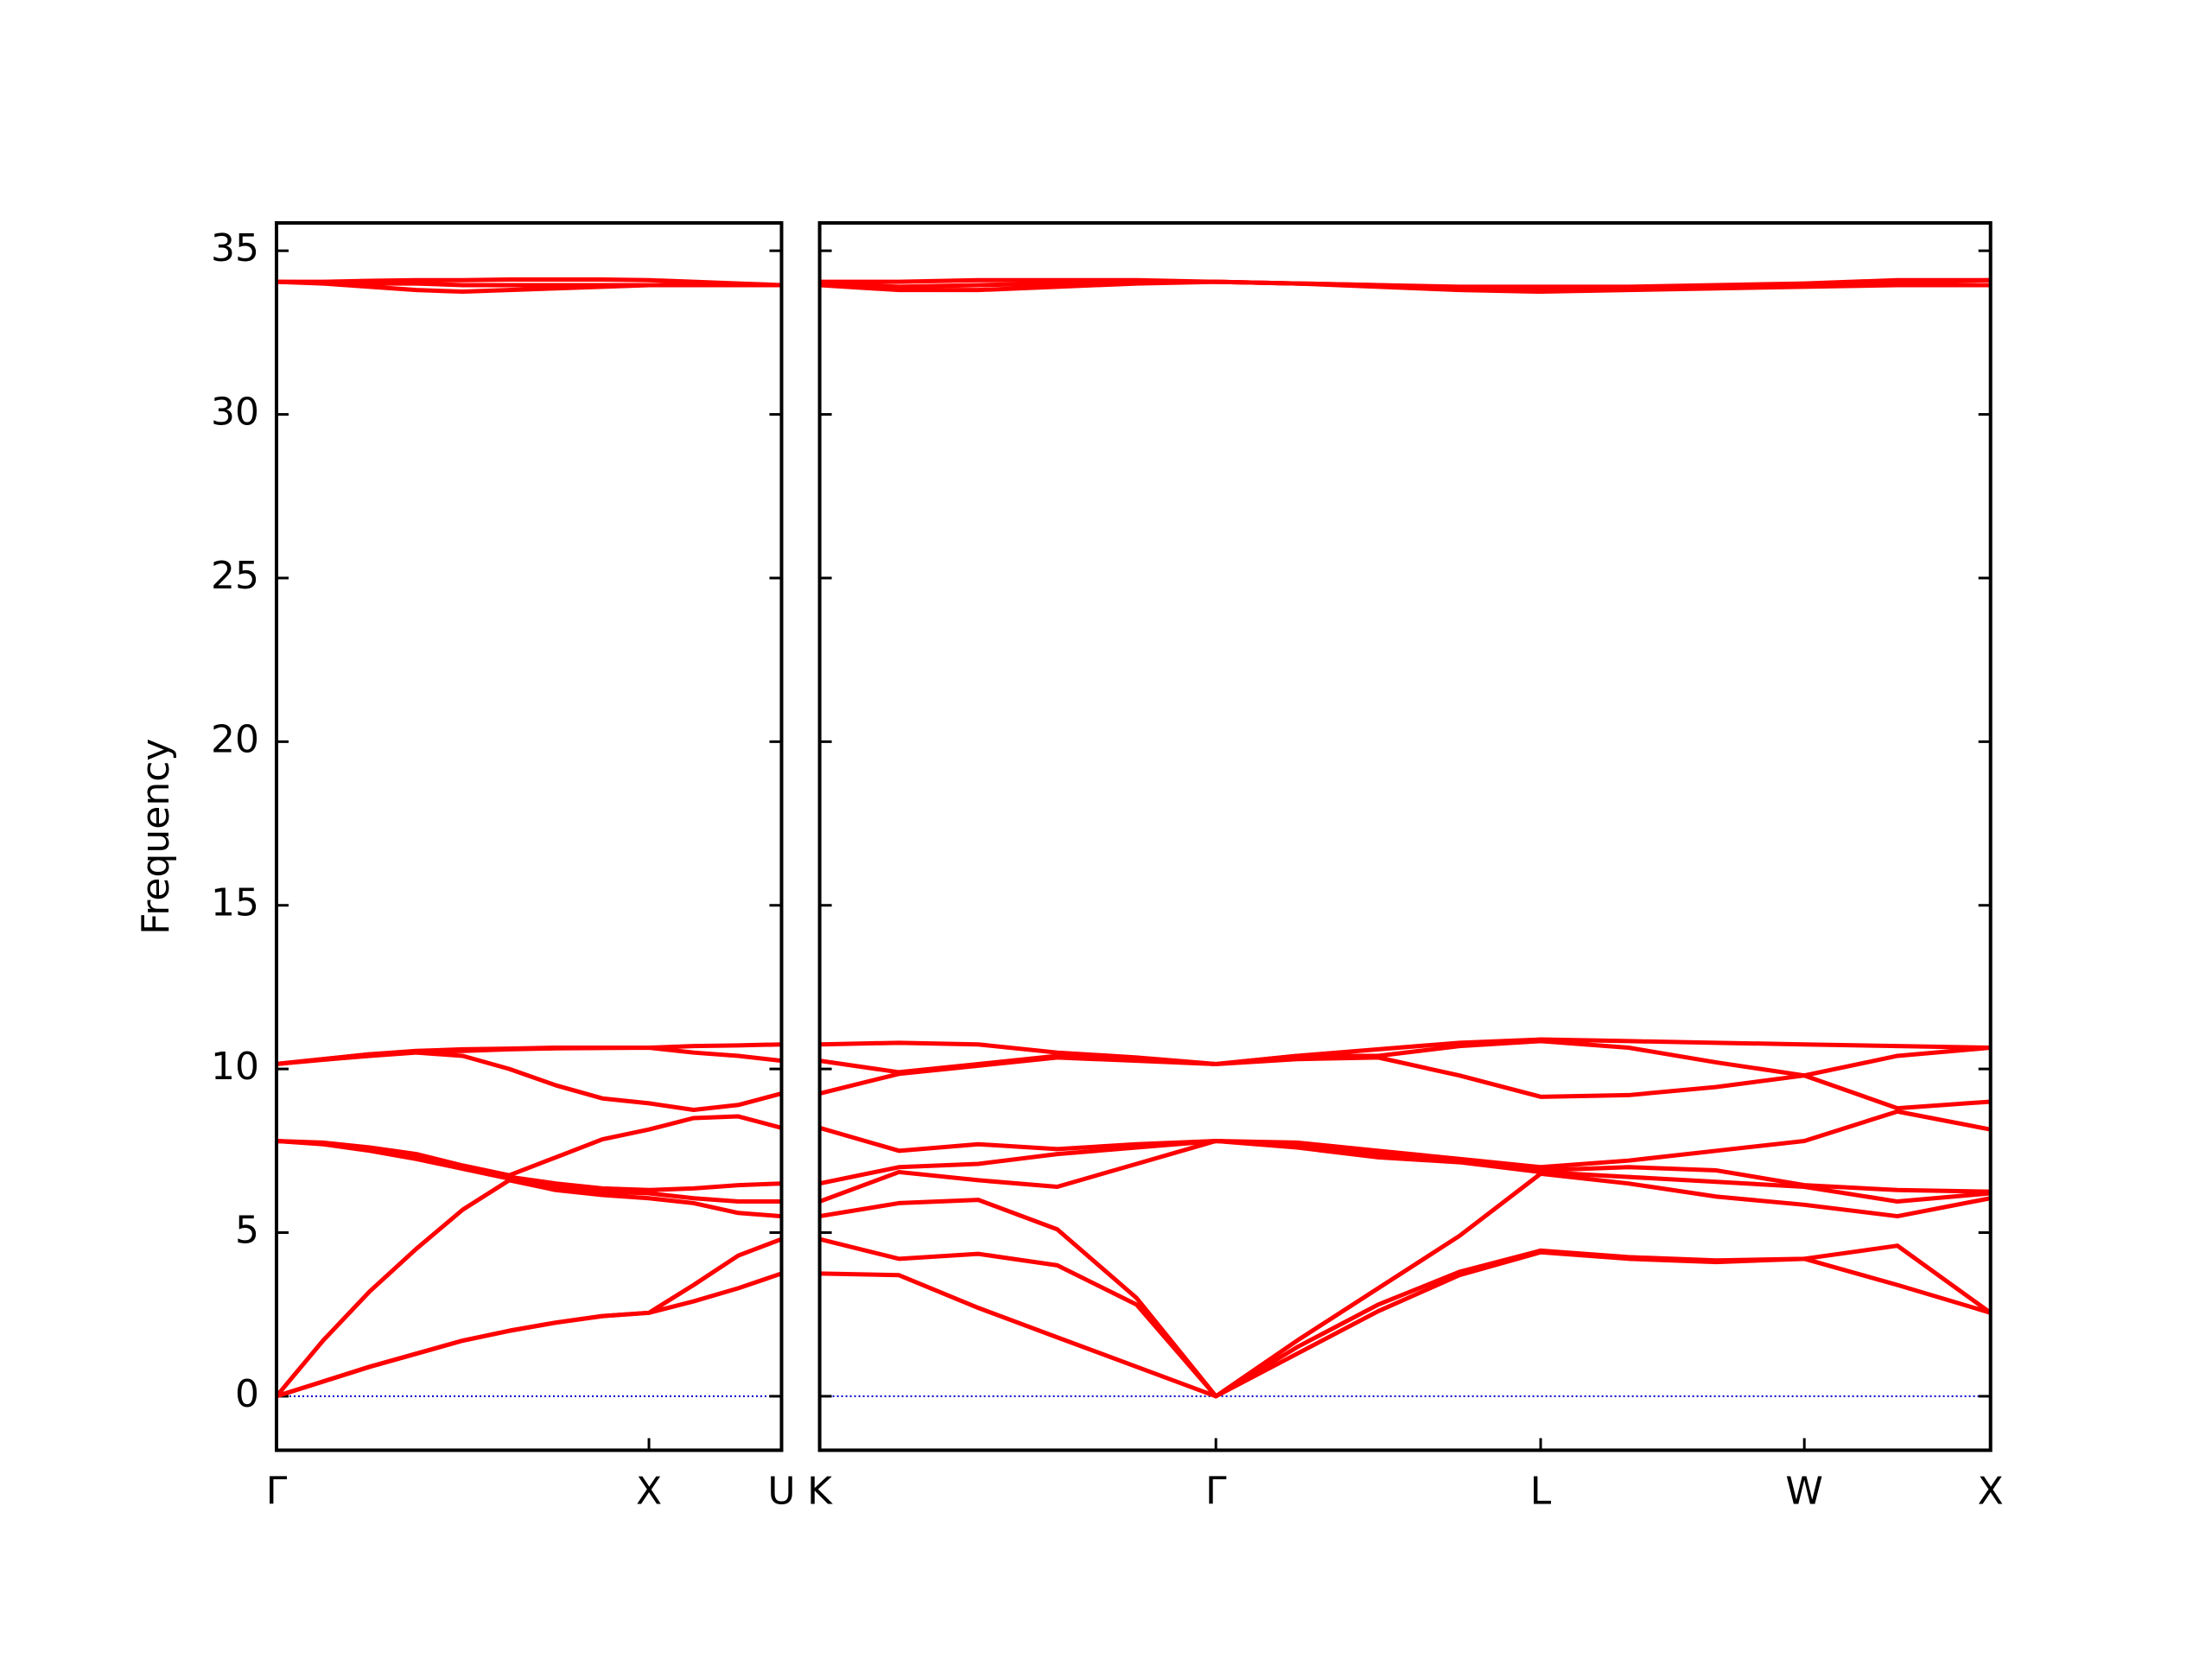 The height and width of the screenshot is (1659, 2212). Describe the element at coordinates (235, 903) in the screenshot. I see `y-tick-label: 15` at that location.